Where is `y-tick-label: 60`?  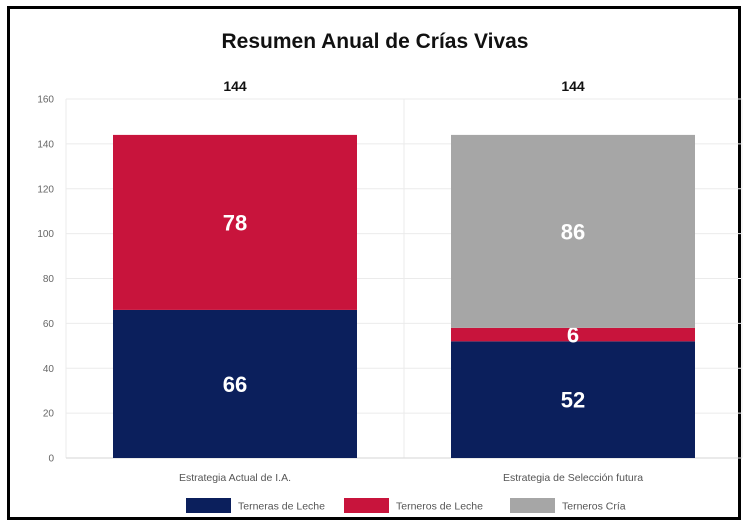
y-tick-label: 60 is located at coordinates (49, 324).